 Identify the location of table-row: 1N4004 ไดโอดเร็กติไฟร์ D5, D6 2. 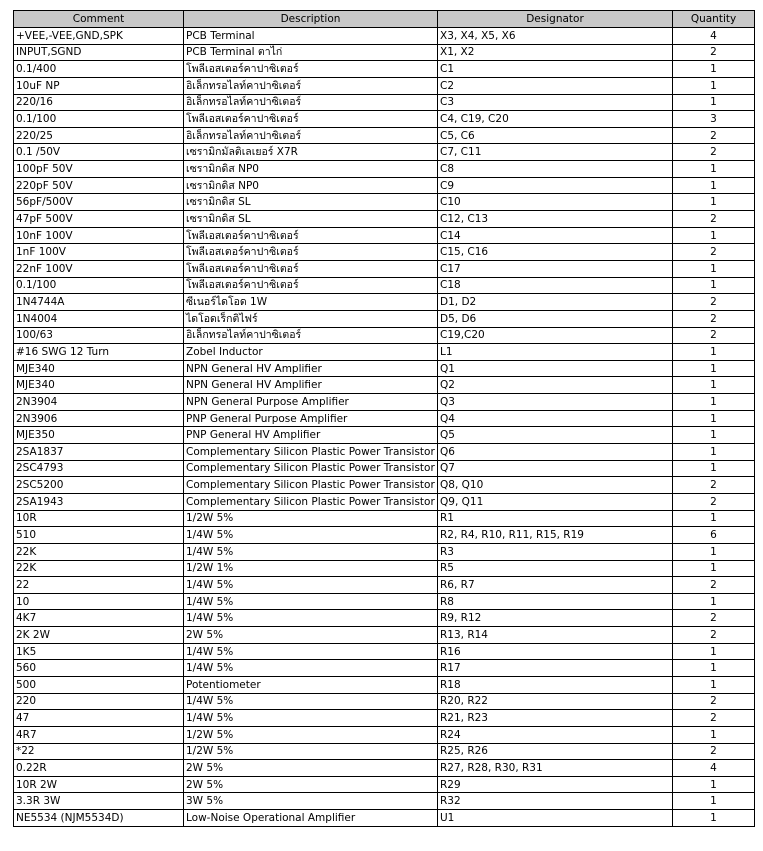
(384, 318).